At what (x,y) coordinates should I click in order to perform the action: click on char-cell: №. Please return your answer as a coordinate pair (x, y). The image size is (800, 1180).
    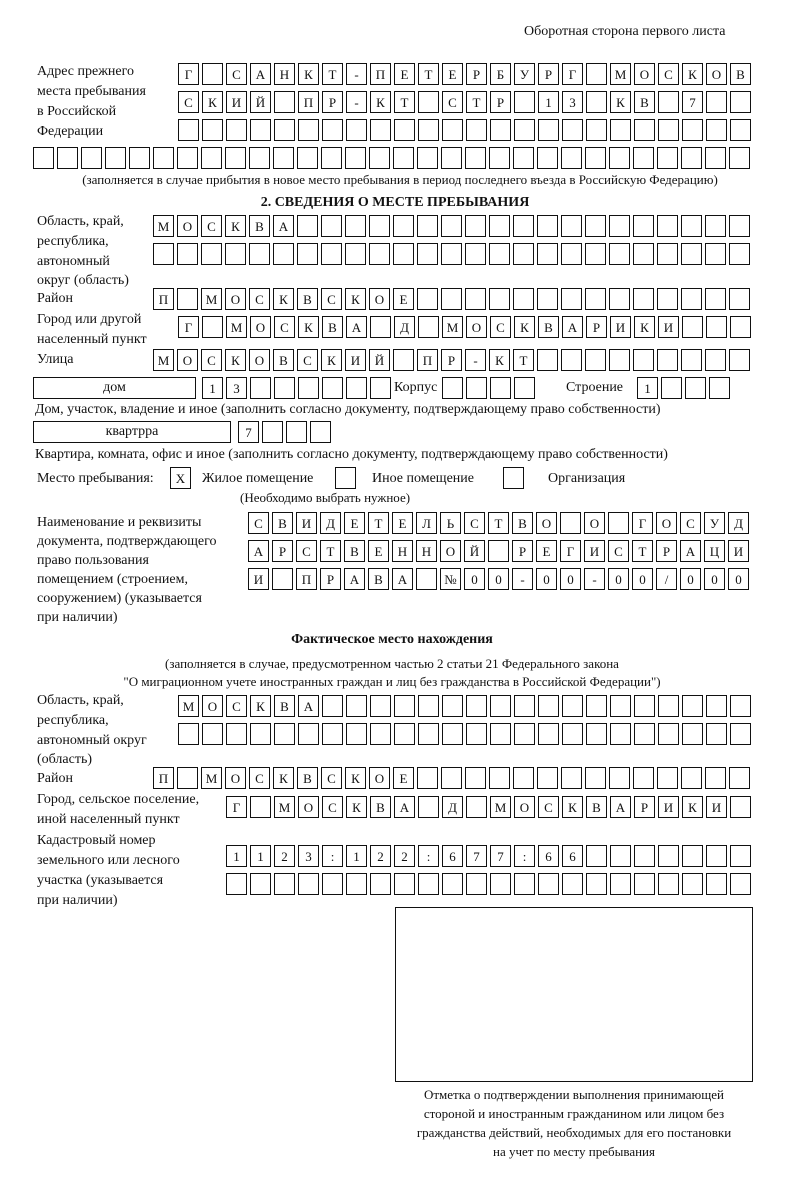
    Looking at the image, I should click on (450, 579).